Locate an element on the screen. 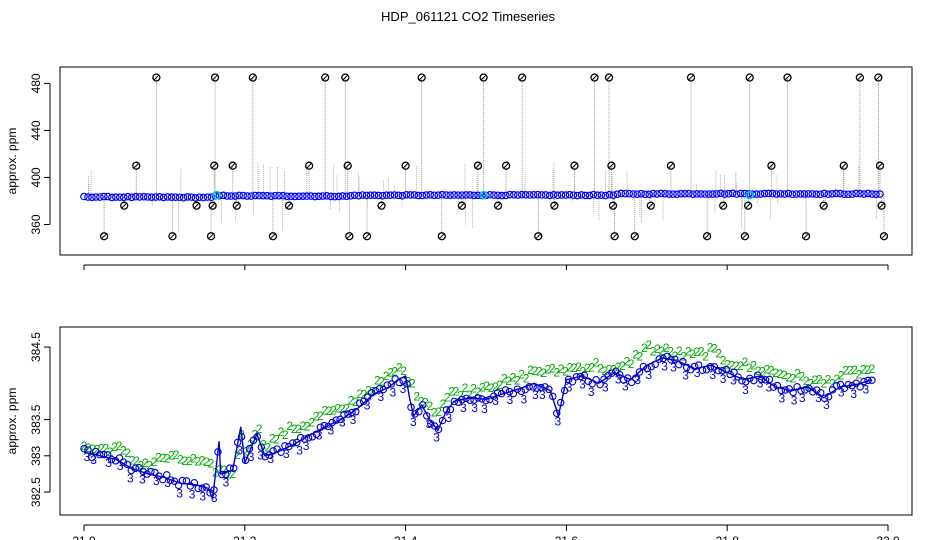 Image resolution: width=936 pixels, height=540 pixels. x-tick-label: 22.0 is located at coordinates (888, 537).